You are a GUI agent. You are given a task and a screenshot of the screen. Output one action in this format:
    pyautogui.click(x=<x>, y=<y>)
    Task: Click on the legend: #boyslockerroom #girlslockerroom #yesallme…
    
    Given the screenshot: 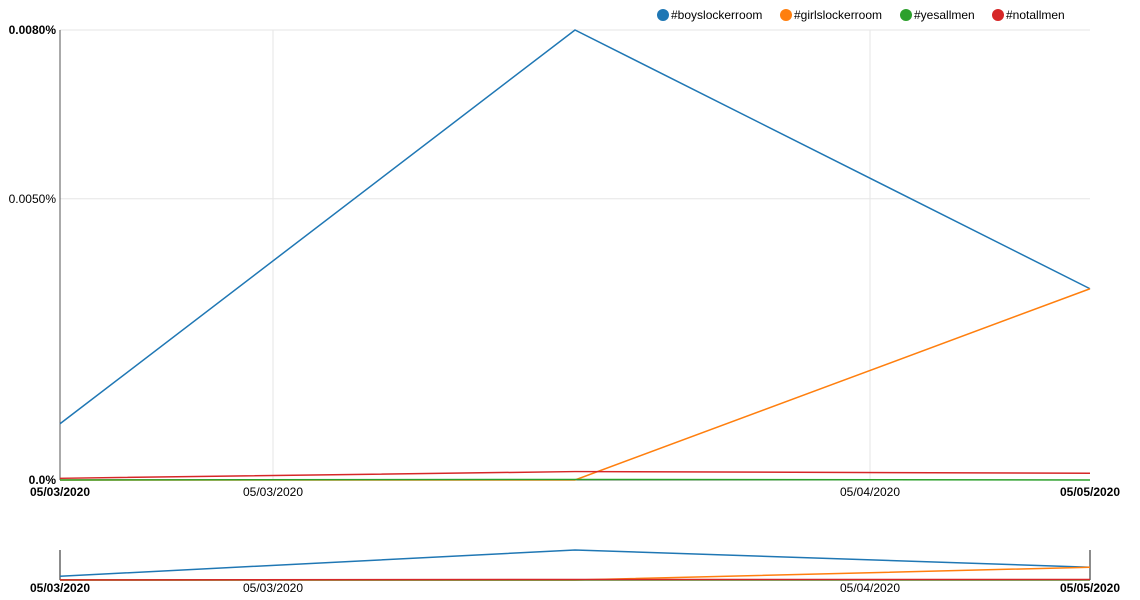 What is the action you would take?
    pyautogui.click(x=861, y=15)
    